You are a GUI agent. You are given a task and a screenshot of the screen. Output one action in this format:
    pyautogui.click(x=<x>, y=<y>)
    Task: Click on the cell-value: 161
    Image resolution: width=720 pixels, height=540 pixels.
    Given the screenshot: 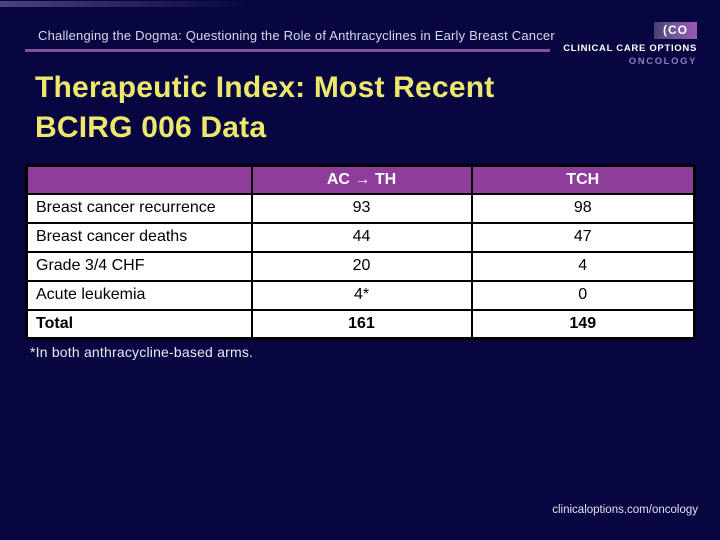 What is the action you would take?
    pyautogui.click(x=361, y=324)
    